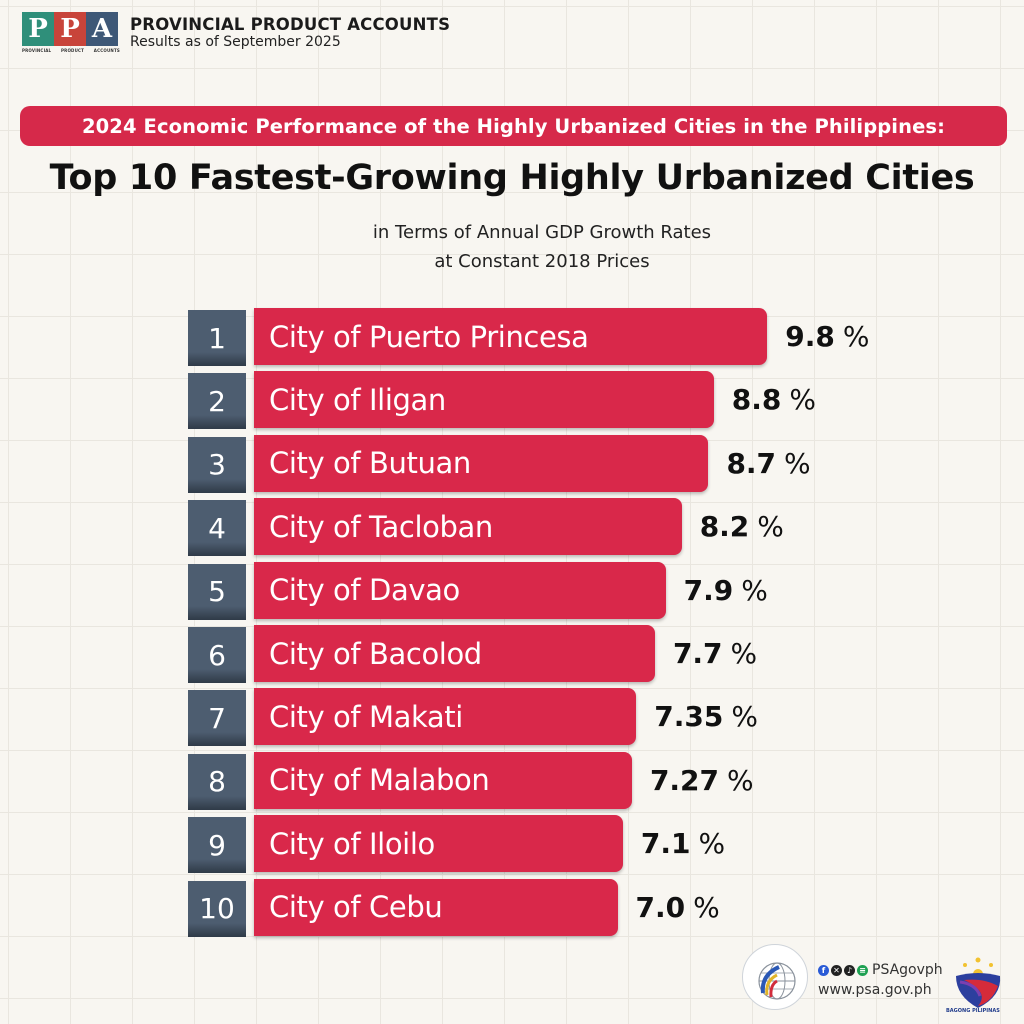  Describe the element at coordinates (542, 261) in the screenshot. I see `subtitle-line-2: at Constant 2018 Prices` at that location.